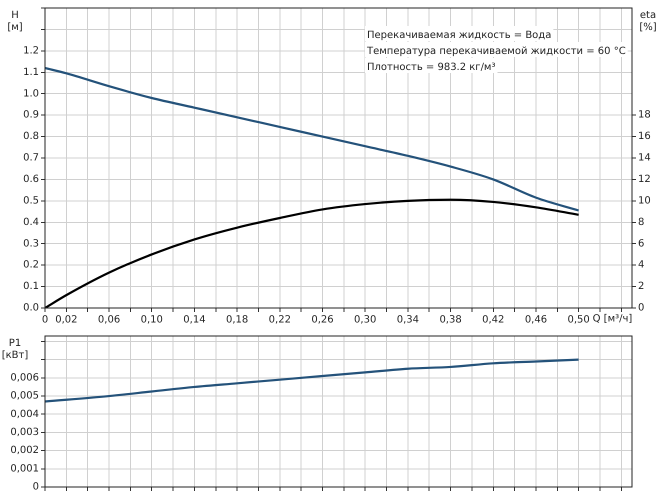 The width and height of the screenshot is (660, 495). What do you see at coordinates (24, 378) in the screenshot?
I see `y-tick-label: 0,006` at bounding box center [24, 378].